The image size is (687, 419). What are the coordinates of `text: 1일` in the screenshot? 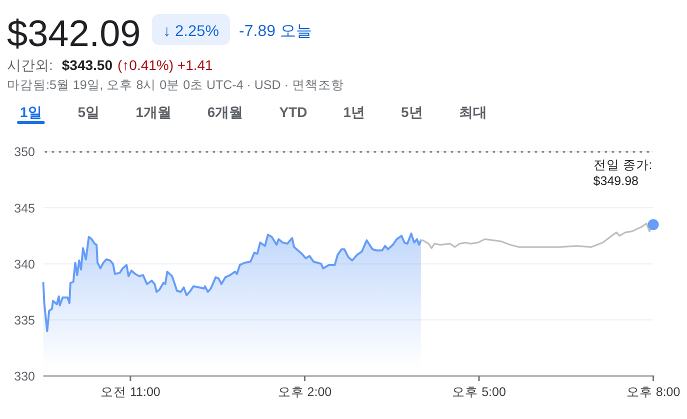 It's located at (31, 112).